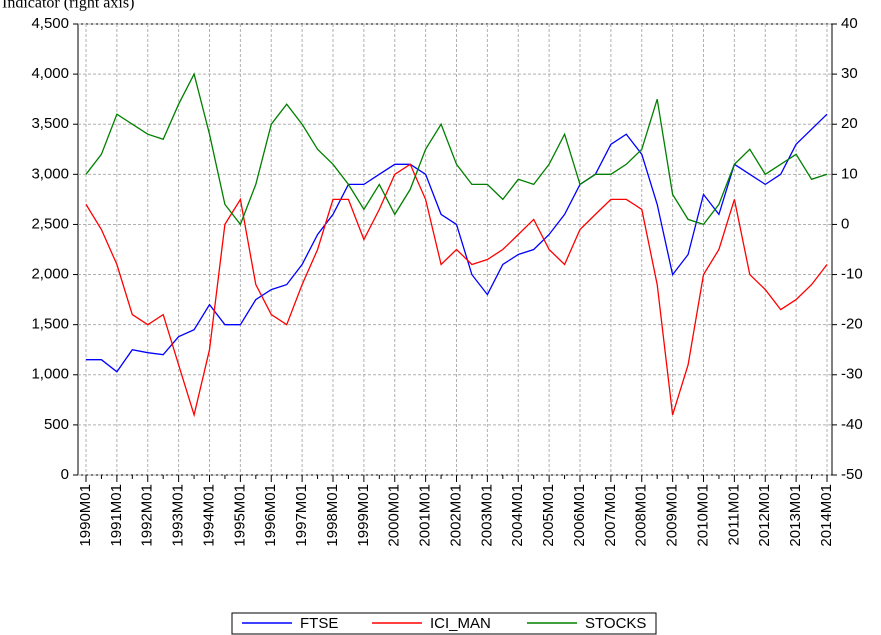 This screenshot has height=635, width=881. What do you see at coordinates (50, 274) in the screenshot?
I see `y-tick-label: 2,000` at bounding box center [50, 274].